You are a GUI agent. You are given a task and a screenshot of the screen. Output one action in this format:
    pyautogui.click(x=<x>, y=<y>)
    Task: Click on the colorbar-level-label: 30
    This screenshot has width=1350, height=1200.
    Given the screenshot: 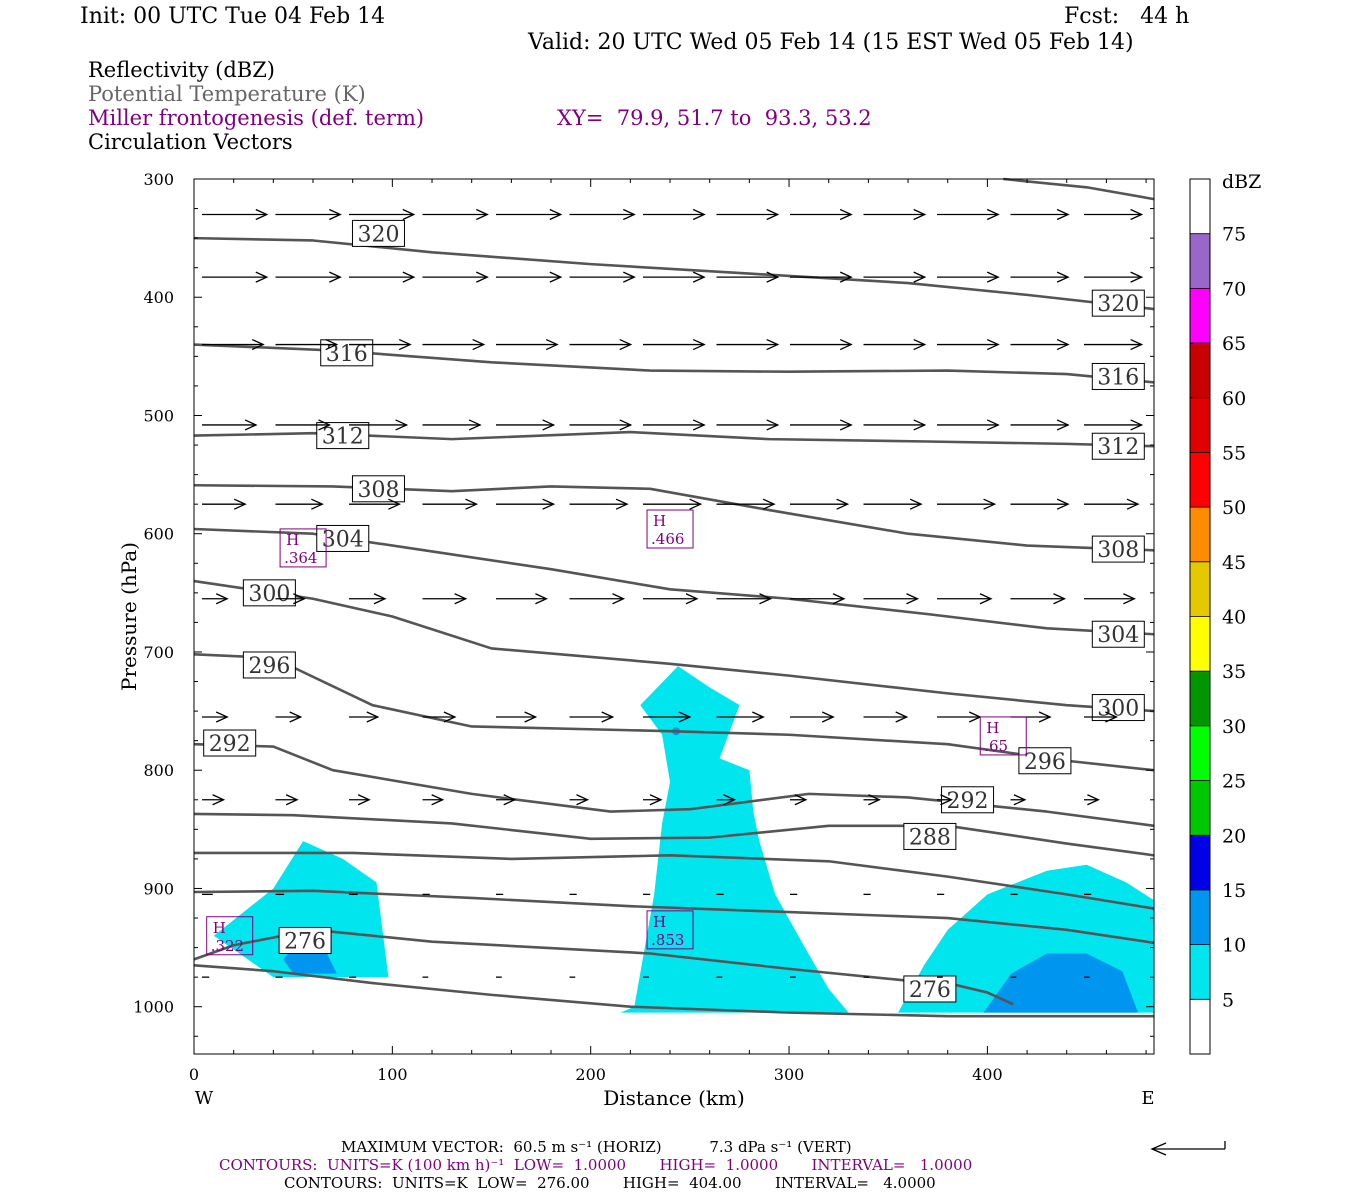 What is the action you would take?
    pyautogui.click(x=1234, y=727)
    